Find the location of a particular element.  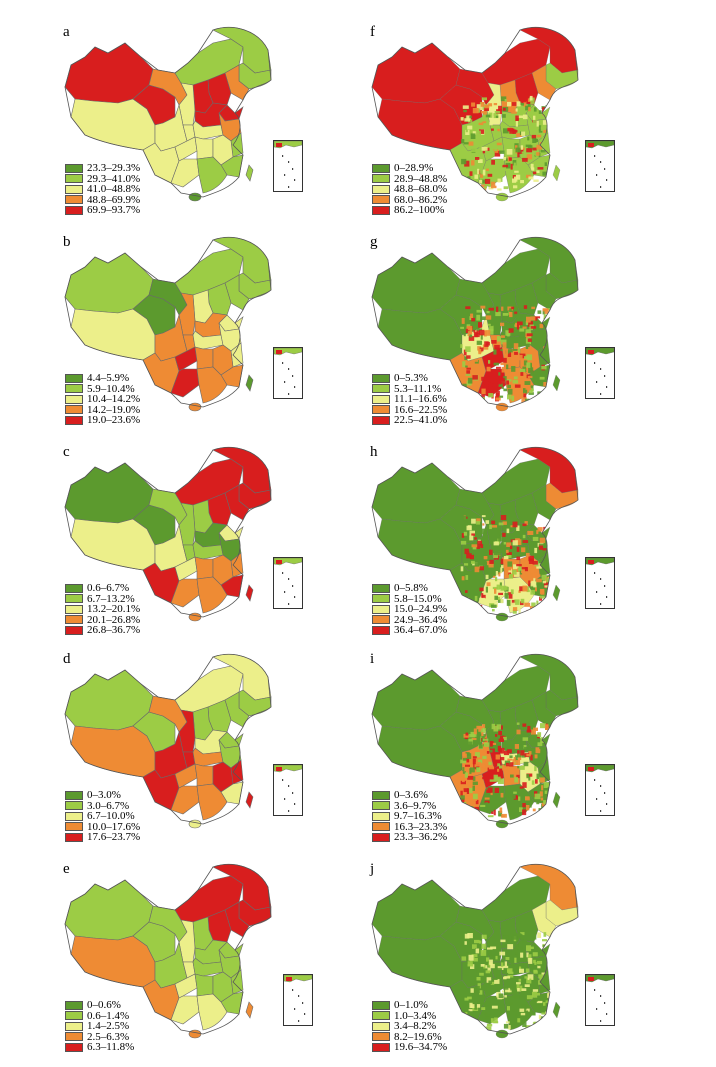

legend-item: 15.0–24.9% is located at coordinates (409, 609).